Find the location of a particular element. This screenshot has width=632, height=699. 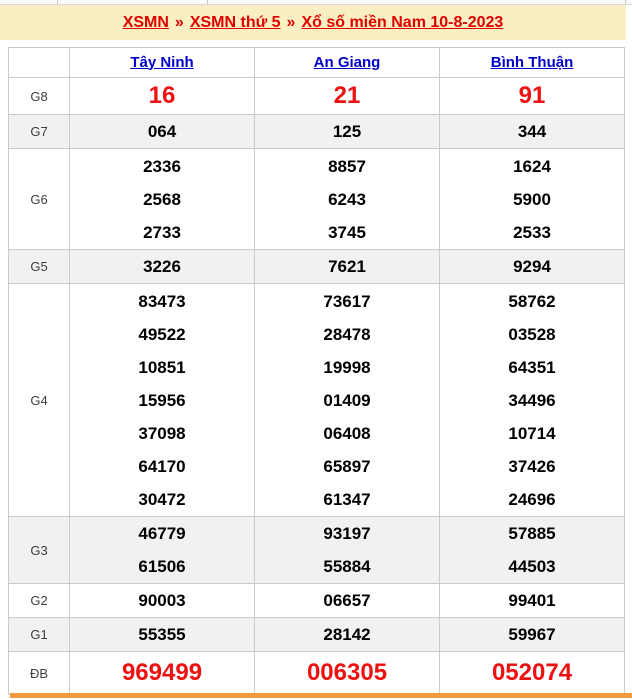

prize-cell: 8857 6243 3745 is located at coordinates (347, 199).